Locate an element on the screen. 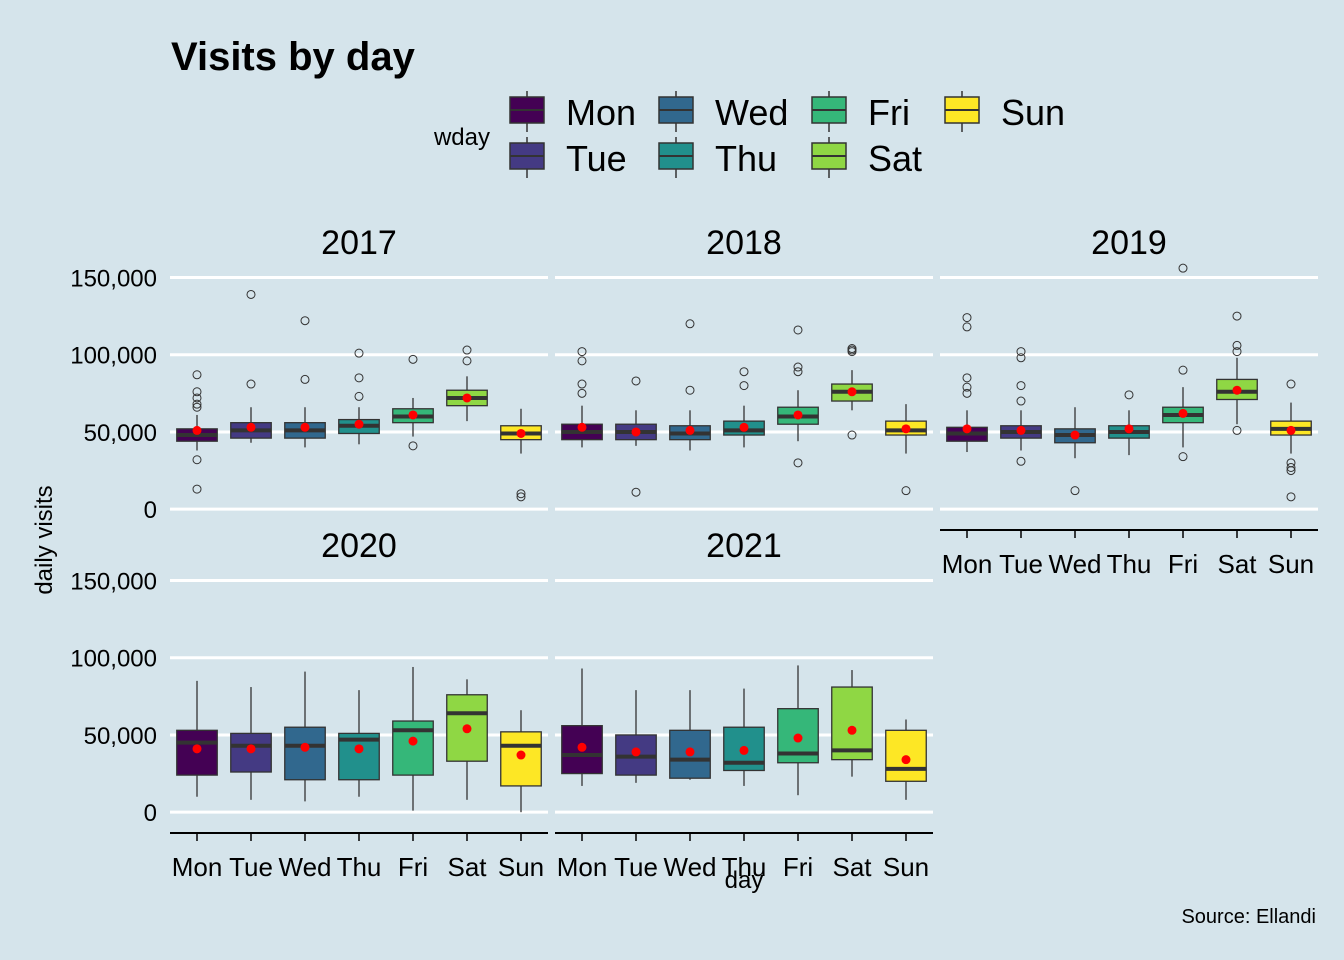 The image size is (1344, 960). box-2021-sun is located at coordinates (906, 755).